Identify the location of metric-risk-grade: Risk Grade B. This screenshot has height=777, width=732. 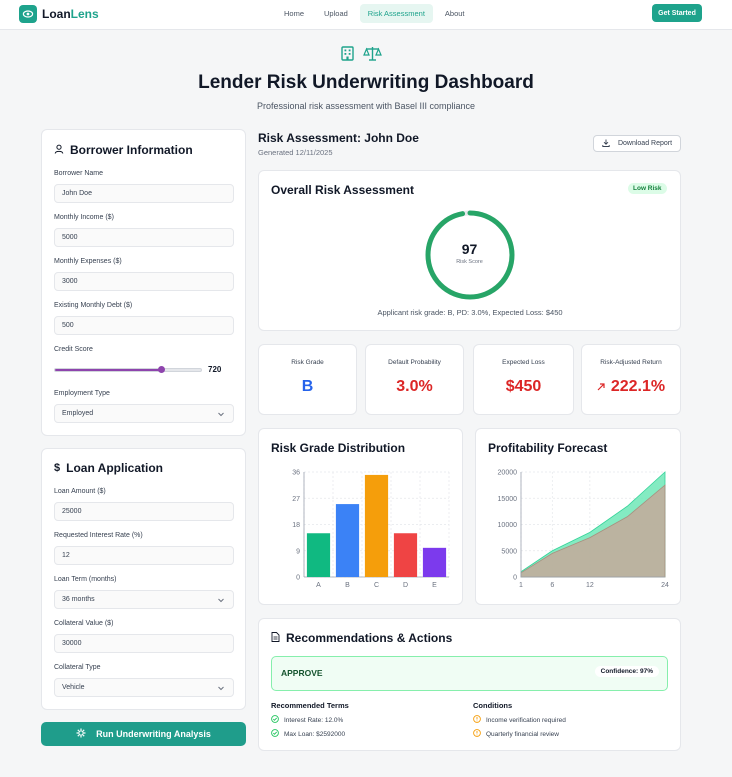
(307, 379).